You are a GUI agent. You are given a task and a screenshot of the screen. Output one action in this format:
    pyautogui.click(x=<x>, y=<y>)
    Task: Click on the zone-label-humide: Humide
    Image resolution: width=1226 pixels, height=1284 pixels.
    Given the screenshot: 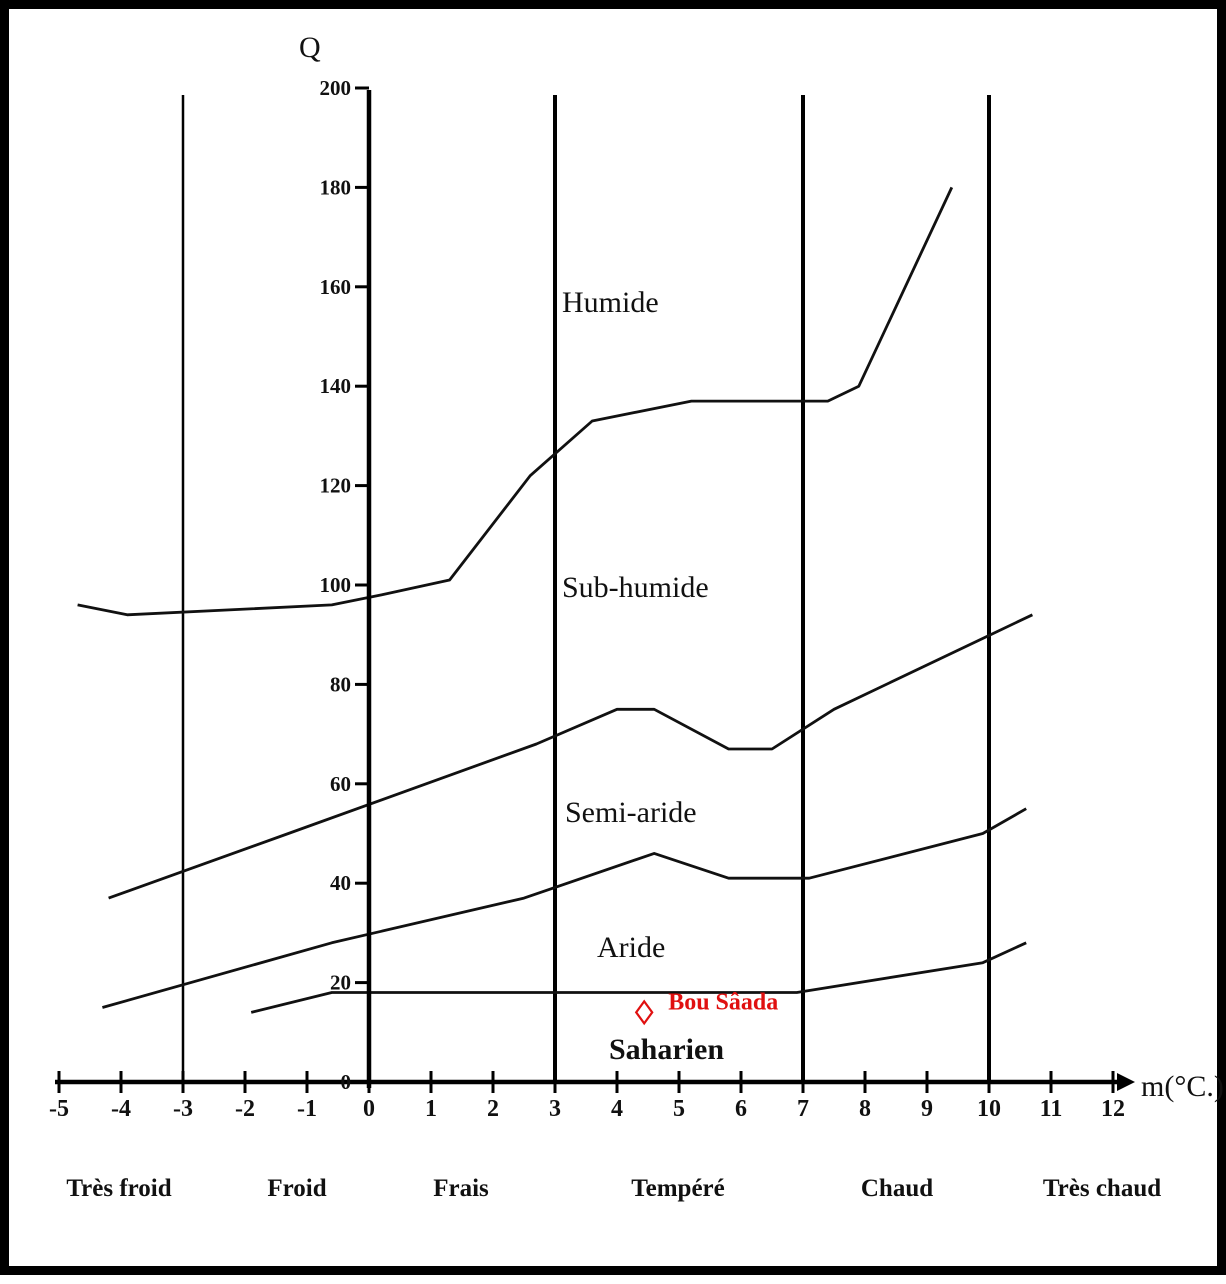 What is the action you would take?
    pyautogui.click(x=610, y=302)
    